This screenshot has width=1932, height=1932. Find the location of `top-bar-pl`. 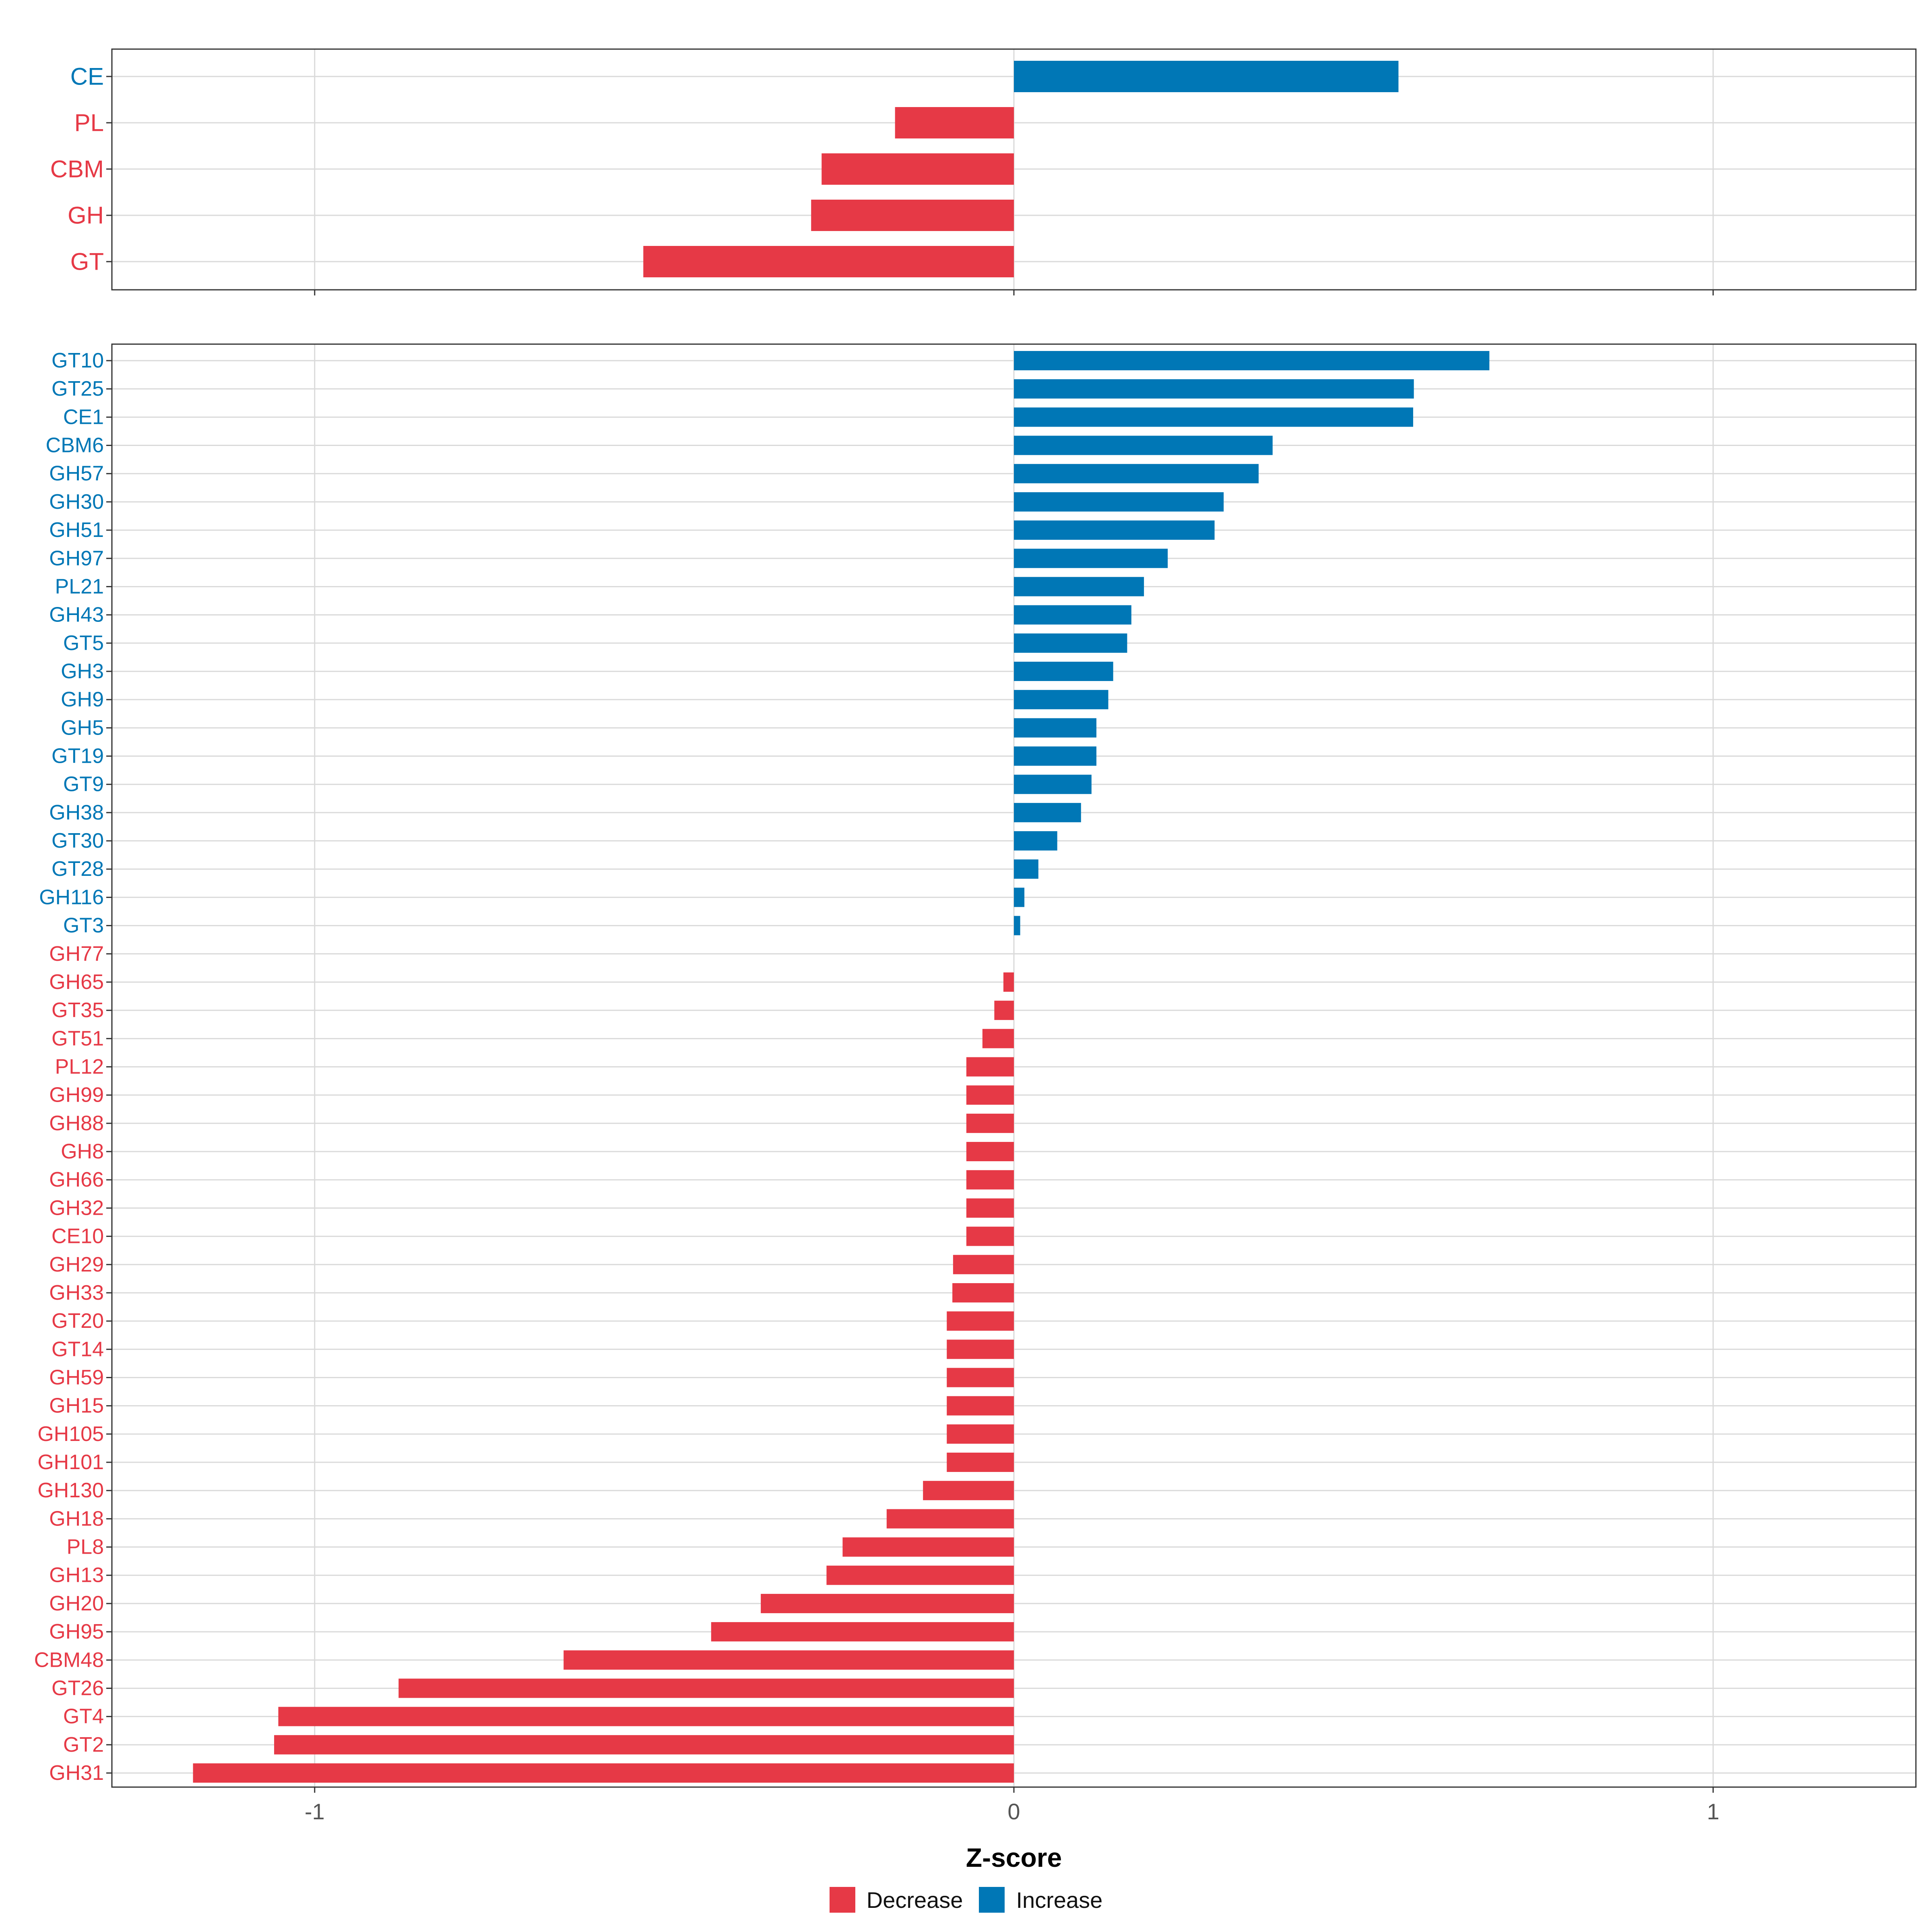

top-bar-pl is located at coordinates (954, 122).